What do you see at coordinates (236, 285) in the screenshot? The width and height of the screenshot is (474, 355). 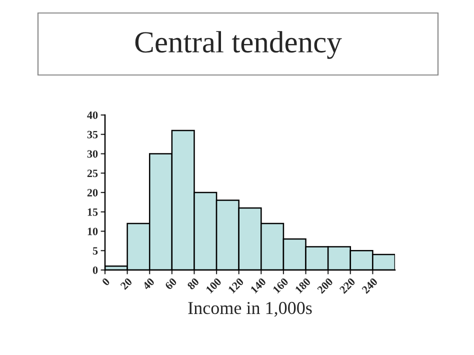 I see `x-tick-label: 120` at bounding box center [236, 285].